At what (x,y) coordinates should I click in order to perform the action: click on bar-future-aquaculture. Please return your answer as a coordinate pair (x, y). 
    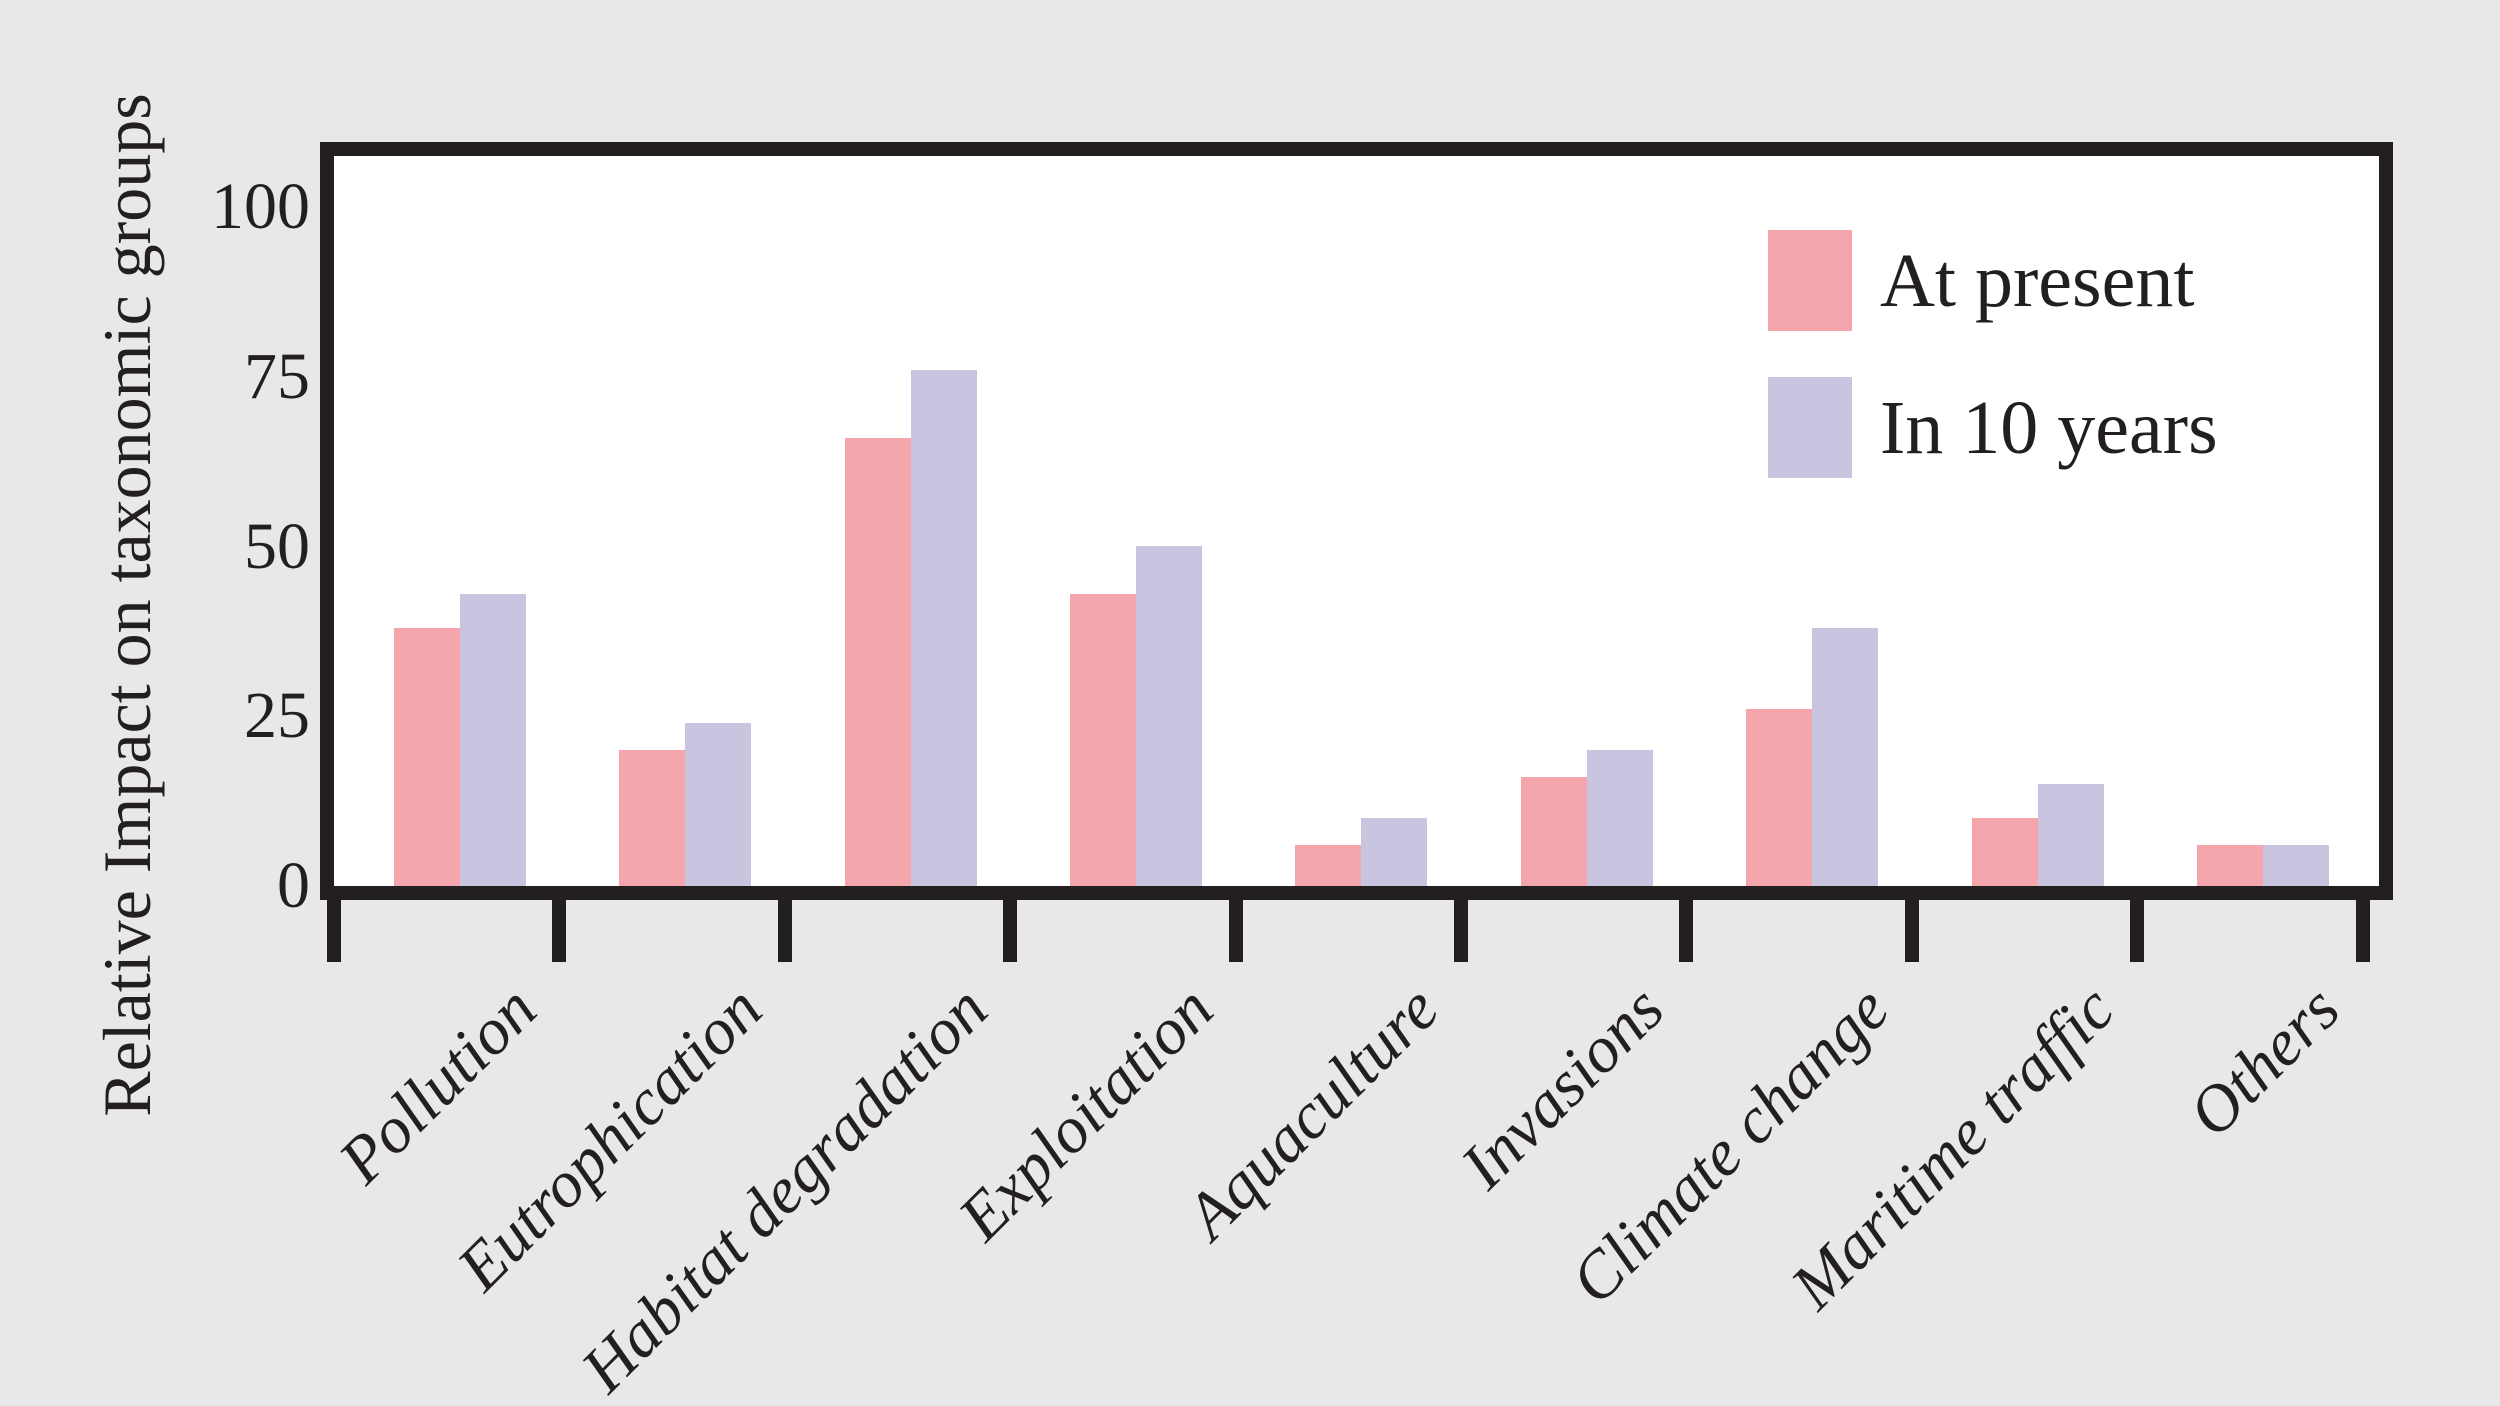
    Looking at the image, I should click on (1394, 852).